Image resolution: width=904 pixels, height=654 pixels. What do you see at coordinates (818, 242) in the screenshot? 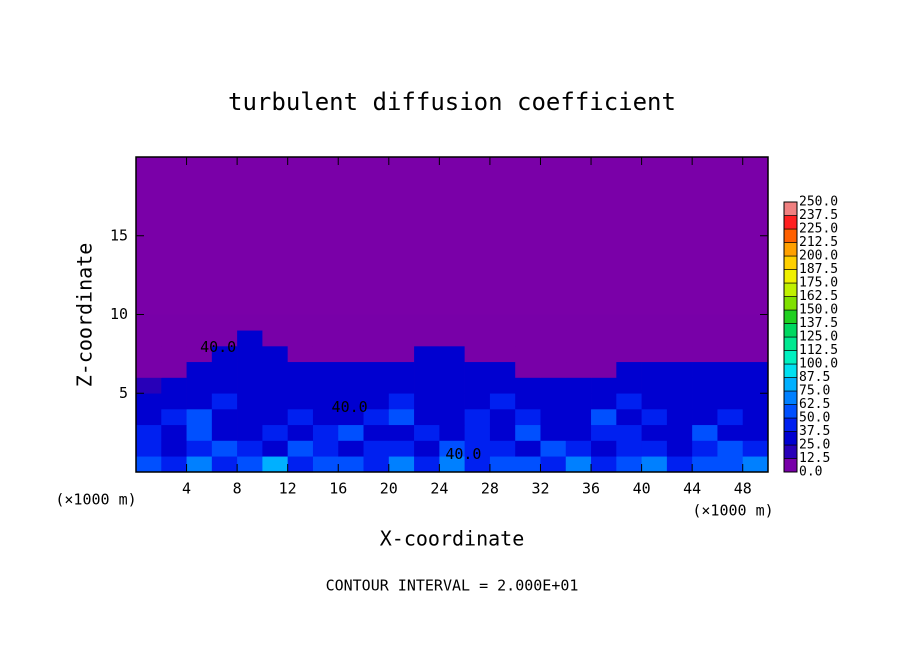
I see `colorbar-label: 212.5` at bounding box center [818, 242].